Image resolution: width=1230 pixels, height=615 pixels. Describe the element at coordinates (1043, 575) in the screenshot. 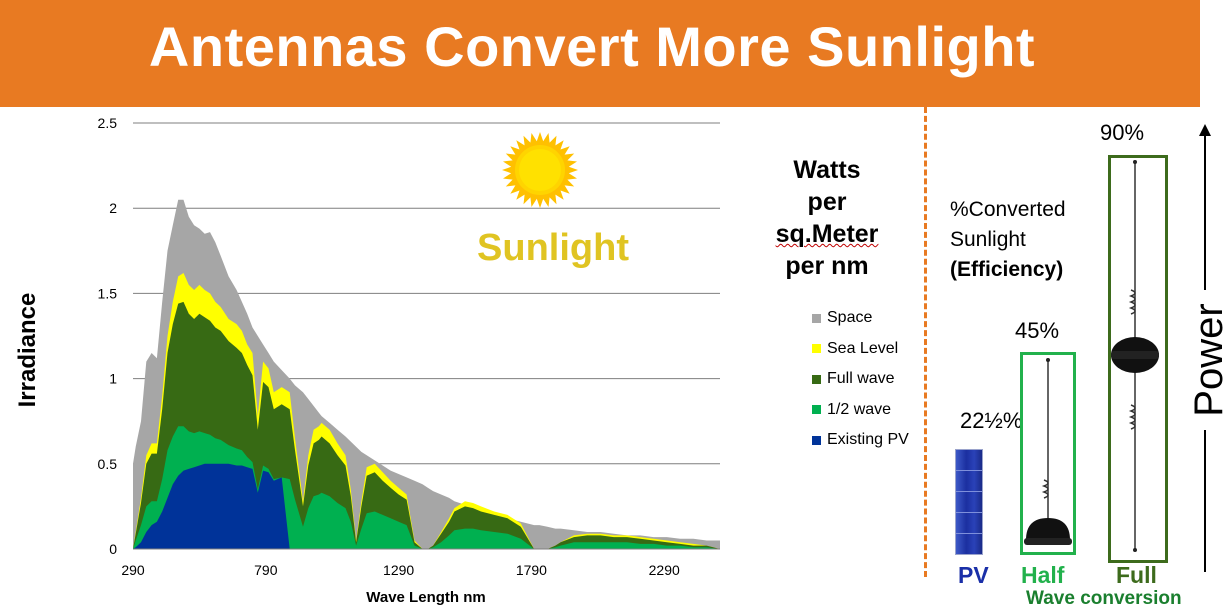

I see `half-label: Half` at that location.